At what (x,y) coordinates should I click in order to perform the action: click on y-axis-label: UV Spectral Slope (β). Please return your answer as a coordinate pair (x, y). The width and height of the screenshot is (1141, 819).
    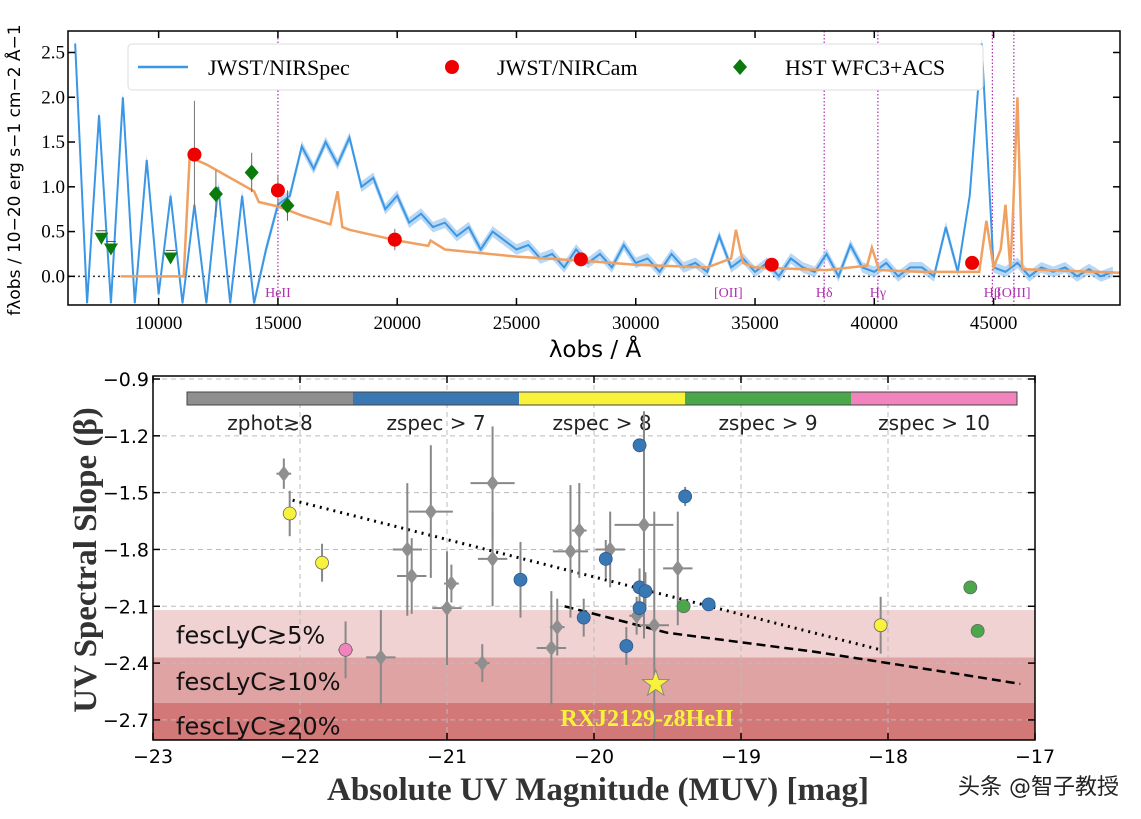
    Looking at the image, I should click on (86, 560).